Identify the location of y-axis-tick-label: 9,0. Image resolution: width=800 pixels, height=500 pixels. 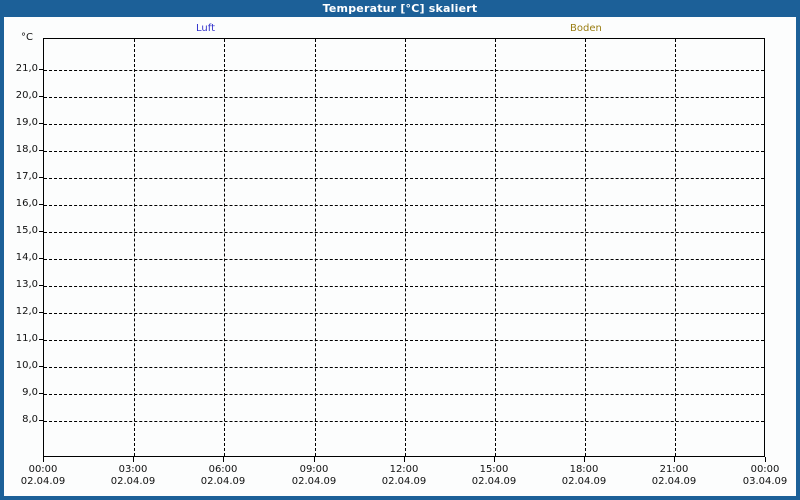
(30, 392).